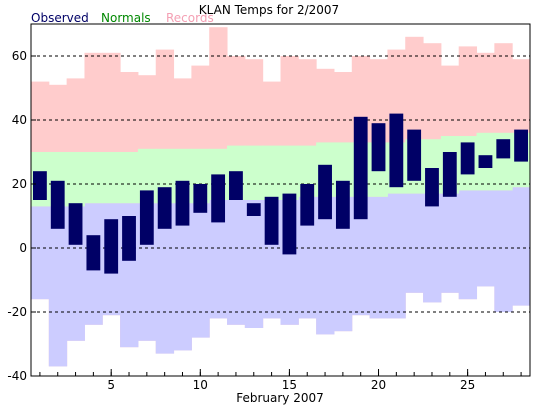 This screenshot has width=540, height=406. Describe the element at coordinates (467, 385) in the screenshot. I see `x-tick-label-25: 25` at that location.